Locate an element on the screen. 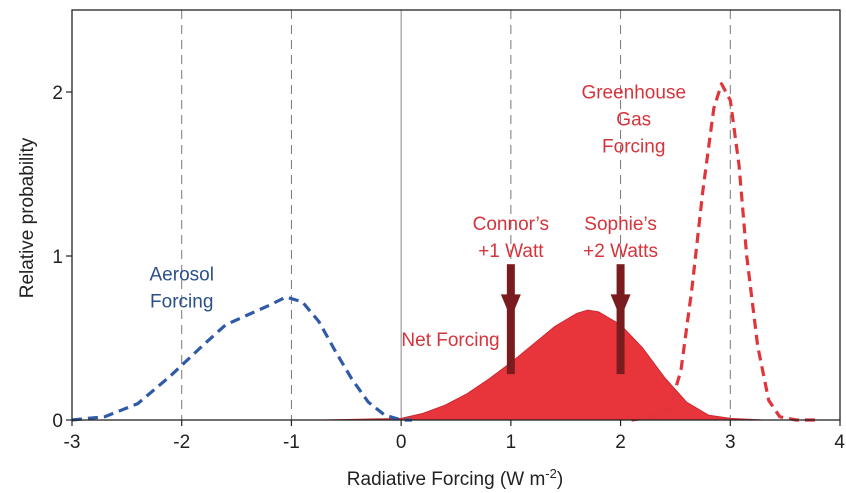  x-tick-label: 2 is located at coordinates (620, 442).